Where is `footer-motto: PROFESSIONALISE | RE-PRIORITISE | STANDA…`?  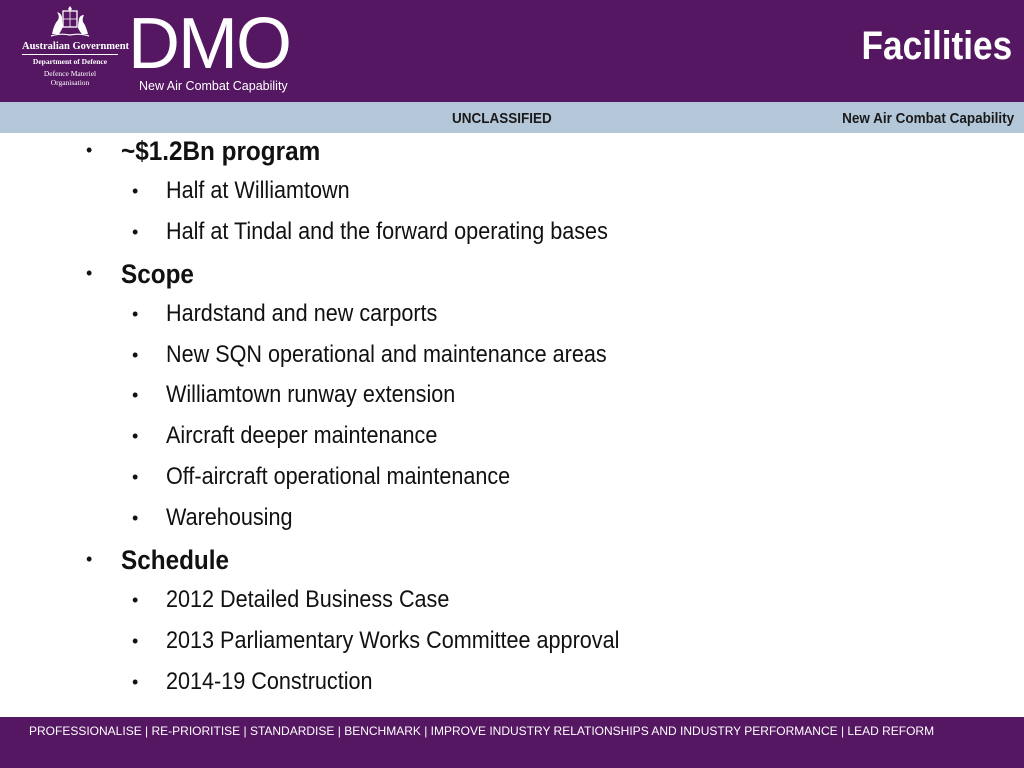 footer-motto: PROFESSIONALISE | RE-PRIORITISE | STANDA… is located at coordinates (482, 731).